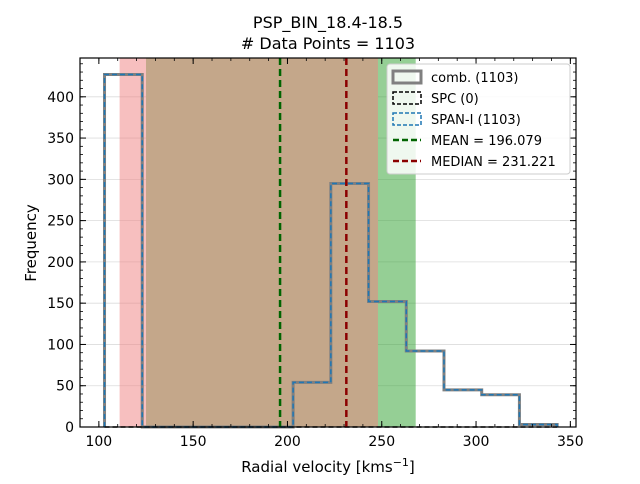 This screenshot has height=484, width=640. I want to click on y-tick-label: 100, so click(60, 345).